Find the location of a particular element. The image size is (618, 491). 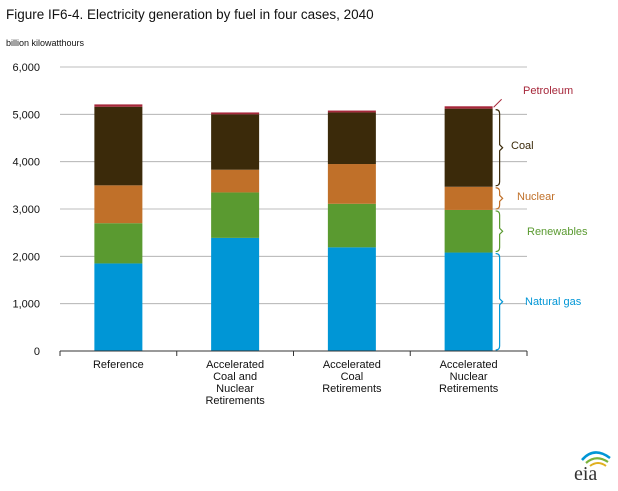

y-tick-label: 3,000 is located at coordinates (26, 210).